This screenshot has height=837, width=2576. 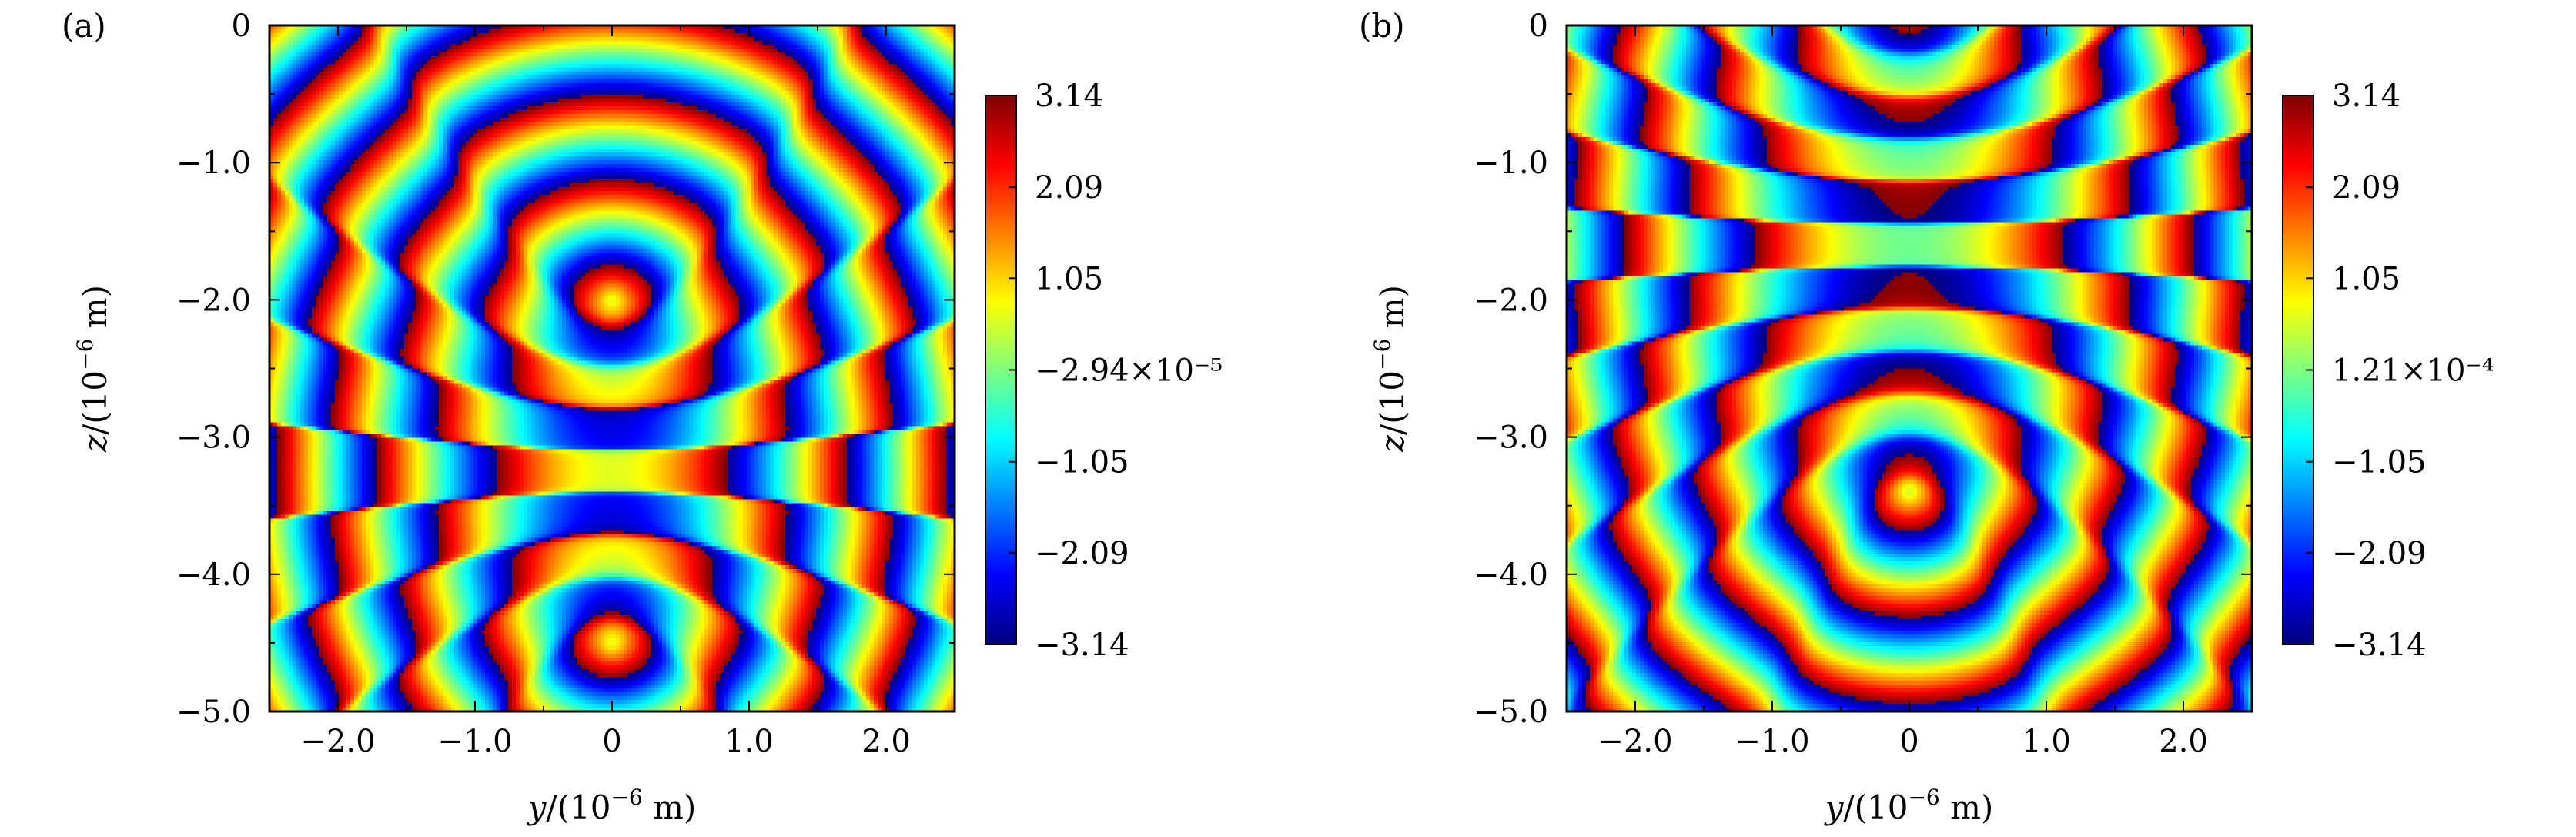 What do you see at coordinates (84, 26) in the screenshot?
I see `panel-label: (a)` at bounding box center [84, 26].